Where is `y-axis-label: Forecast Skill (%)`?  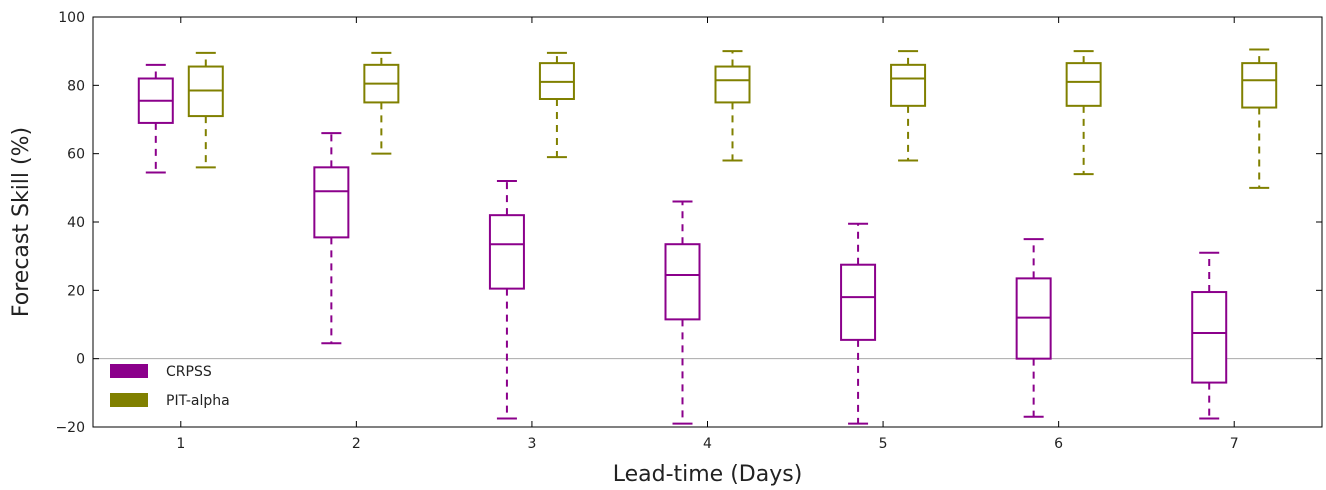 y-axis-label: Forecast Skill (%) is located at coordinates (21, 222).